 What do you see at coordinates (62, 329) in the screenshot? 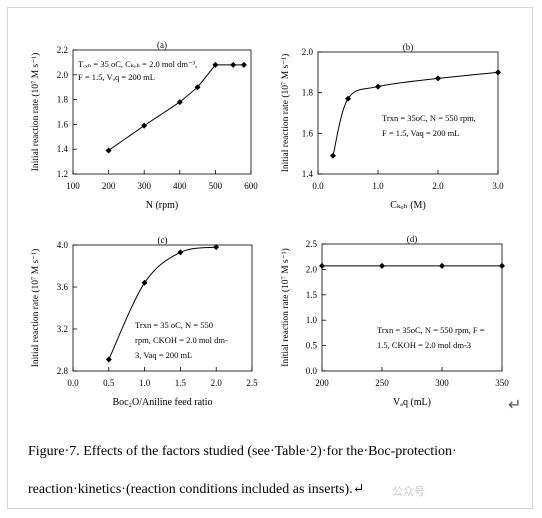
I see `y-tick-label: 3.2` at bounding box center [62, 329].